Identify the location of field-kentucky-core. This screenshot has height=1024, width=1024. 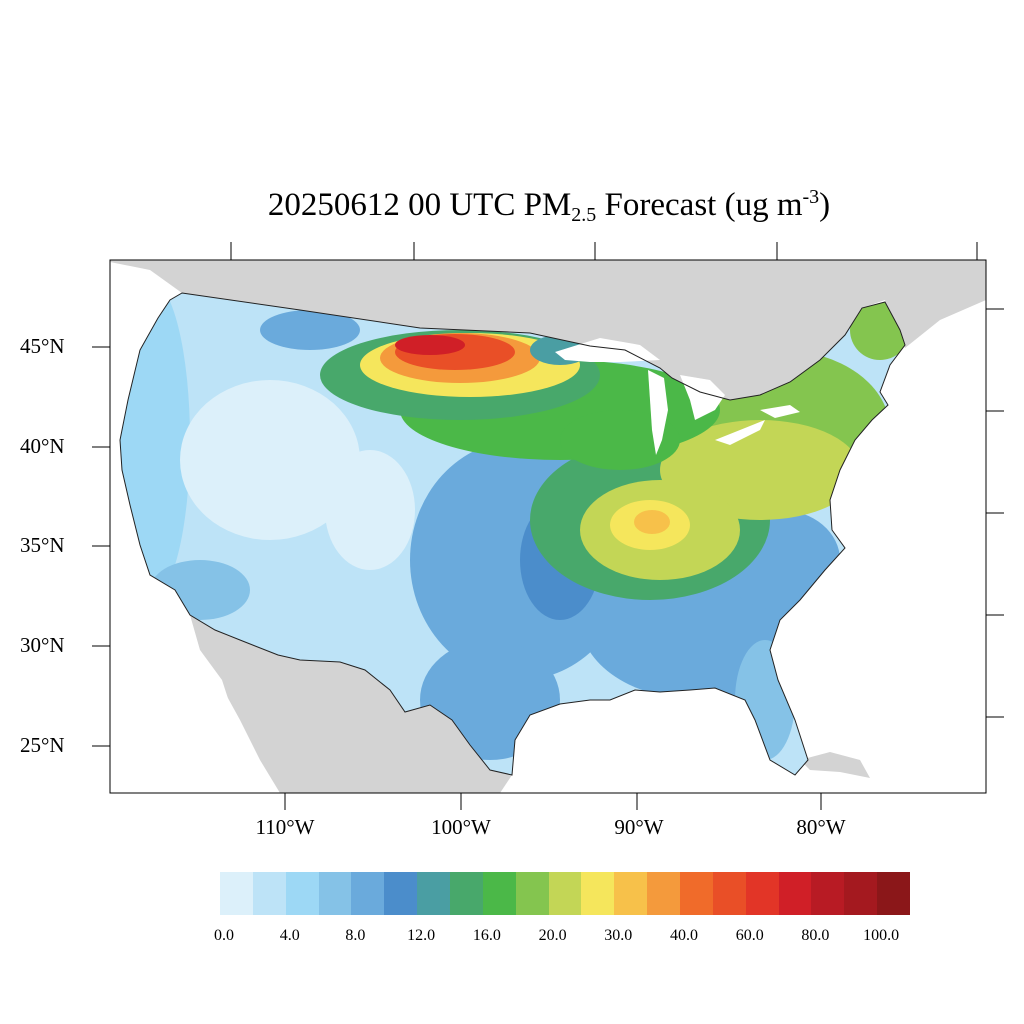
(652, 522).